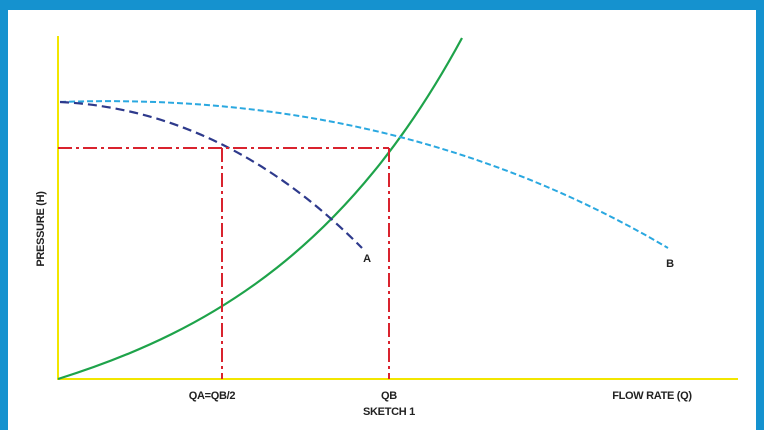  I want to click on pump-curve-a, so click(211, 174).